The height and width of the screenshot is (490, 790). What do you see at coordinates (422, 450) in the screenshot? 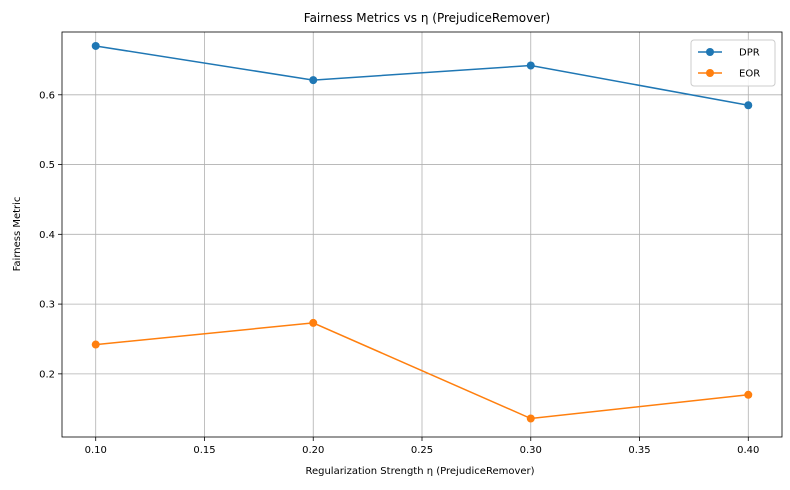
I see `x-tick-label: 0.25` at bounding box center [422, 450].